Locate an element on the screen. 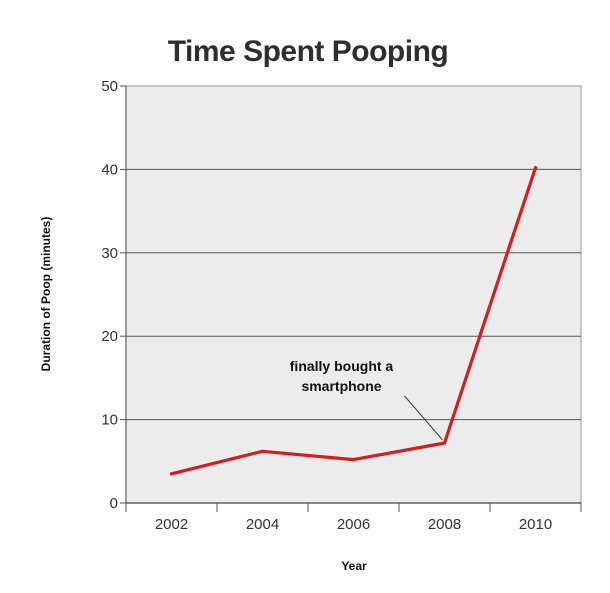 The width and height of the screenshot is (610, 593). x-tick-label: 2010 is located at coordinates (535, 524).